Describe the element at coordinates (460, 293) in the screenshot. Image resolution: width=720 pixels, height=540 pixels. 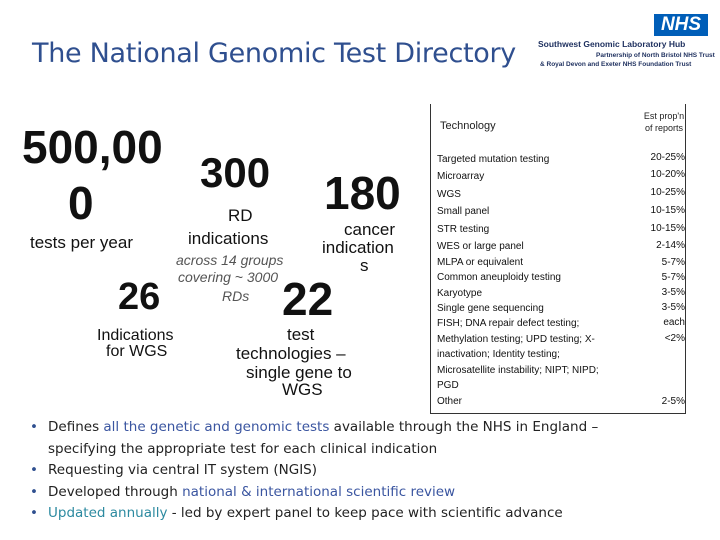
I see `table-row-technology: Karyotype` at that location.